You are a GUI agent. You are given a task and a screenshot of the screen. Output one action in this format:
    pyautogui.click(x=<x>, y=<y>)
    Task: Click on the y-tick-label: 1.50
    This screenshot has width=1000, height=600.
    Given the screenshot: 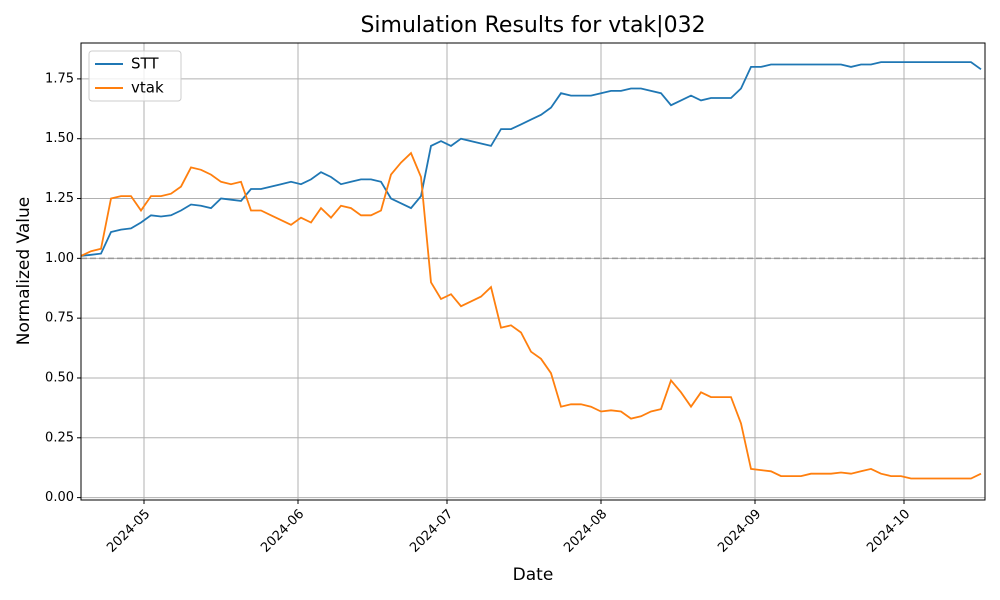 What is the action you would take?
    pyautogui.click(x=59, y=138)
    